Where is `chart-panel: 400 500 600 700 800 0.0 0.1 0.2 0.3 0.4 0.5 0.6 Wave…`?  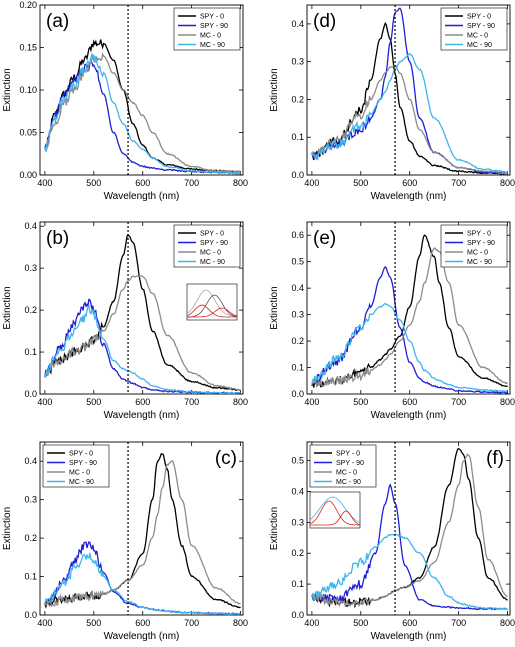 chart-panel: 400 500 600 700 800 0.0 0.1 0.2 0.3 0.4 0.5 0.6 Wave… is located at coordinates (392, 321).